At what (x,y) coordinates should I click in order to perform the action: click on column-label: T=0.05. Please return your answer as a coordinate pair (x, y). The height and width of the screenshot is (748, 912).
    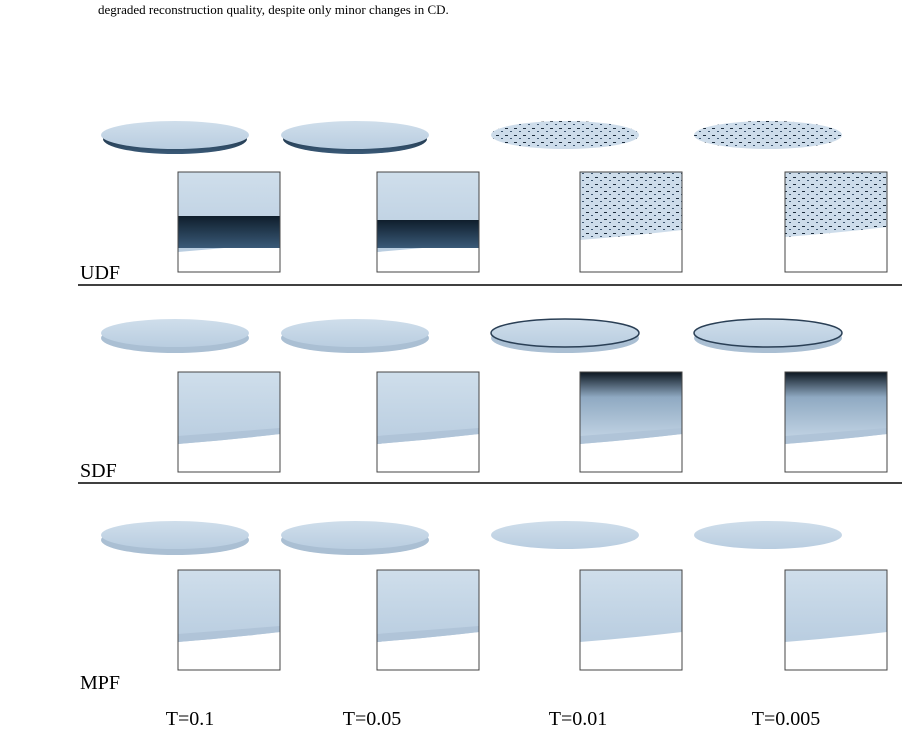
    Looking at the image, I should click on (372, 719).